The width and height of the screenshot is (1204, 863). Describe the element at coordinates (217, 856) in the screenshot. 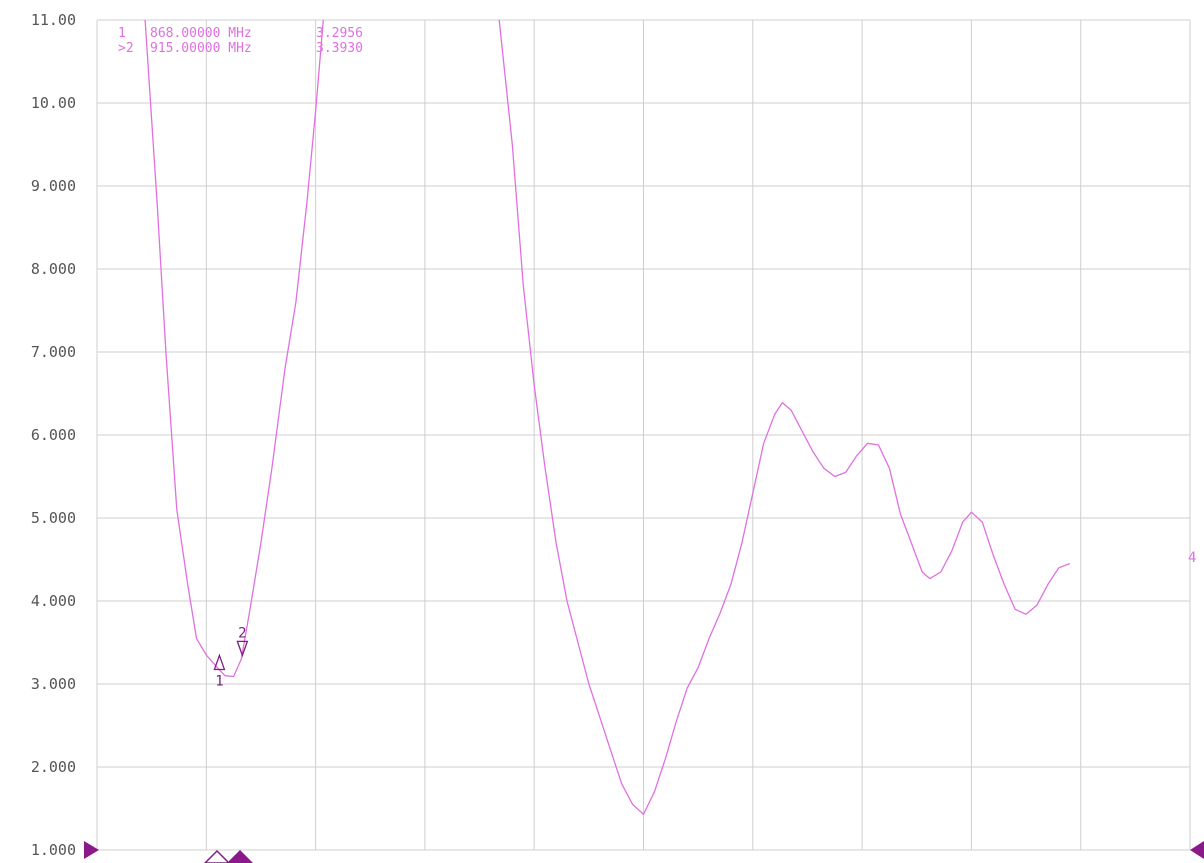

I see `marker-bottom-outline-icon` at that location.